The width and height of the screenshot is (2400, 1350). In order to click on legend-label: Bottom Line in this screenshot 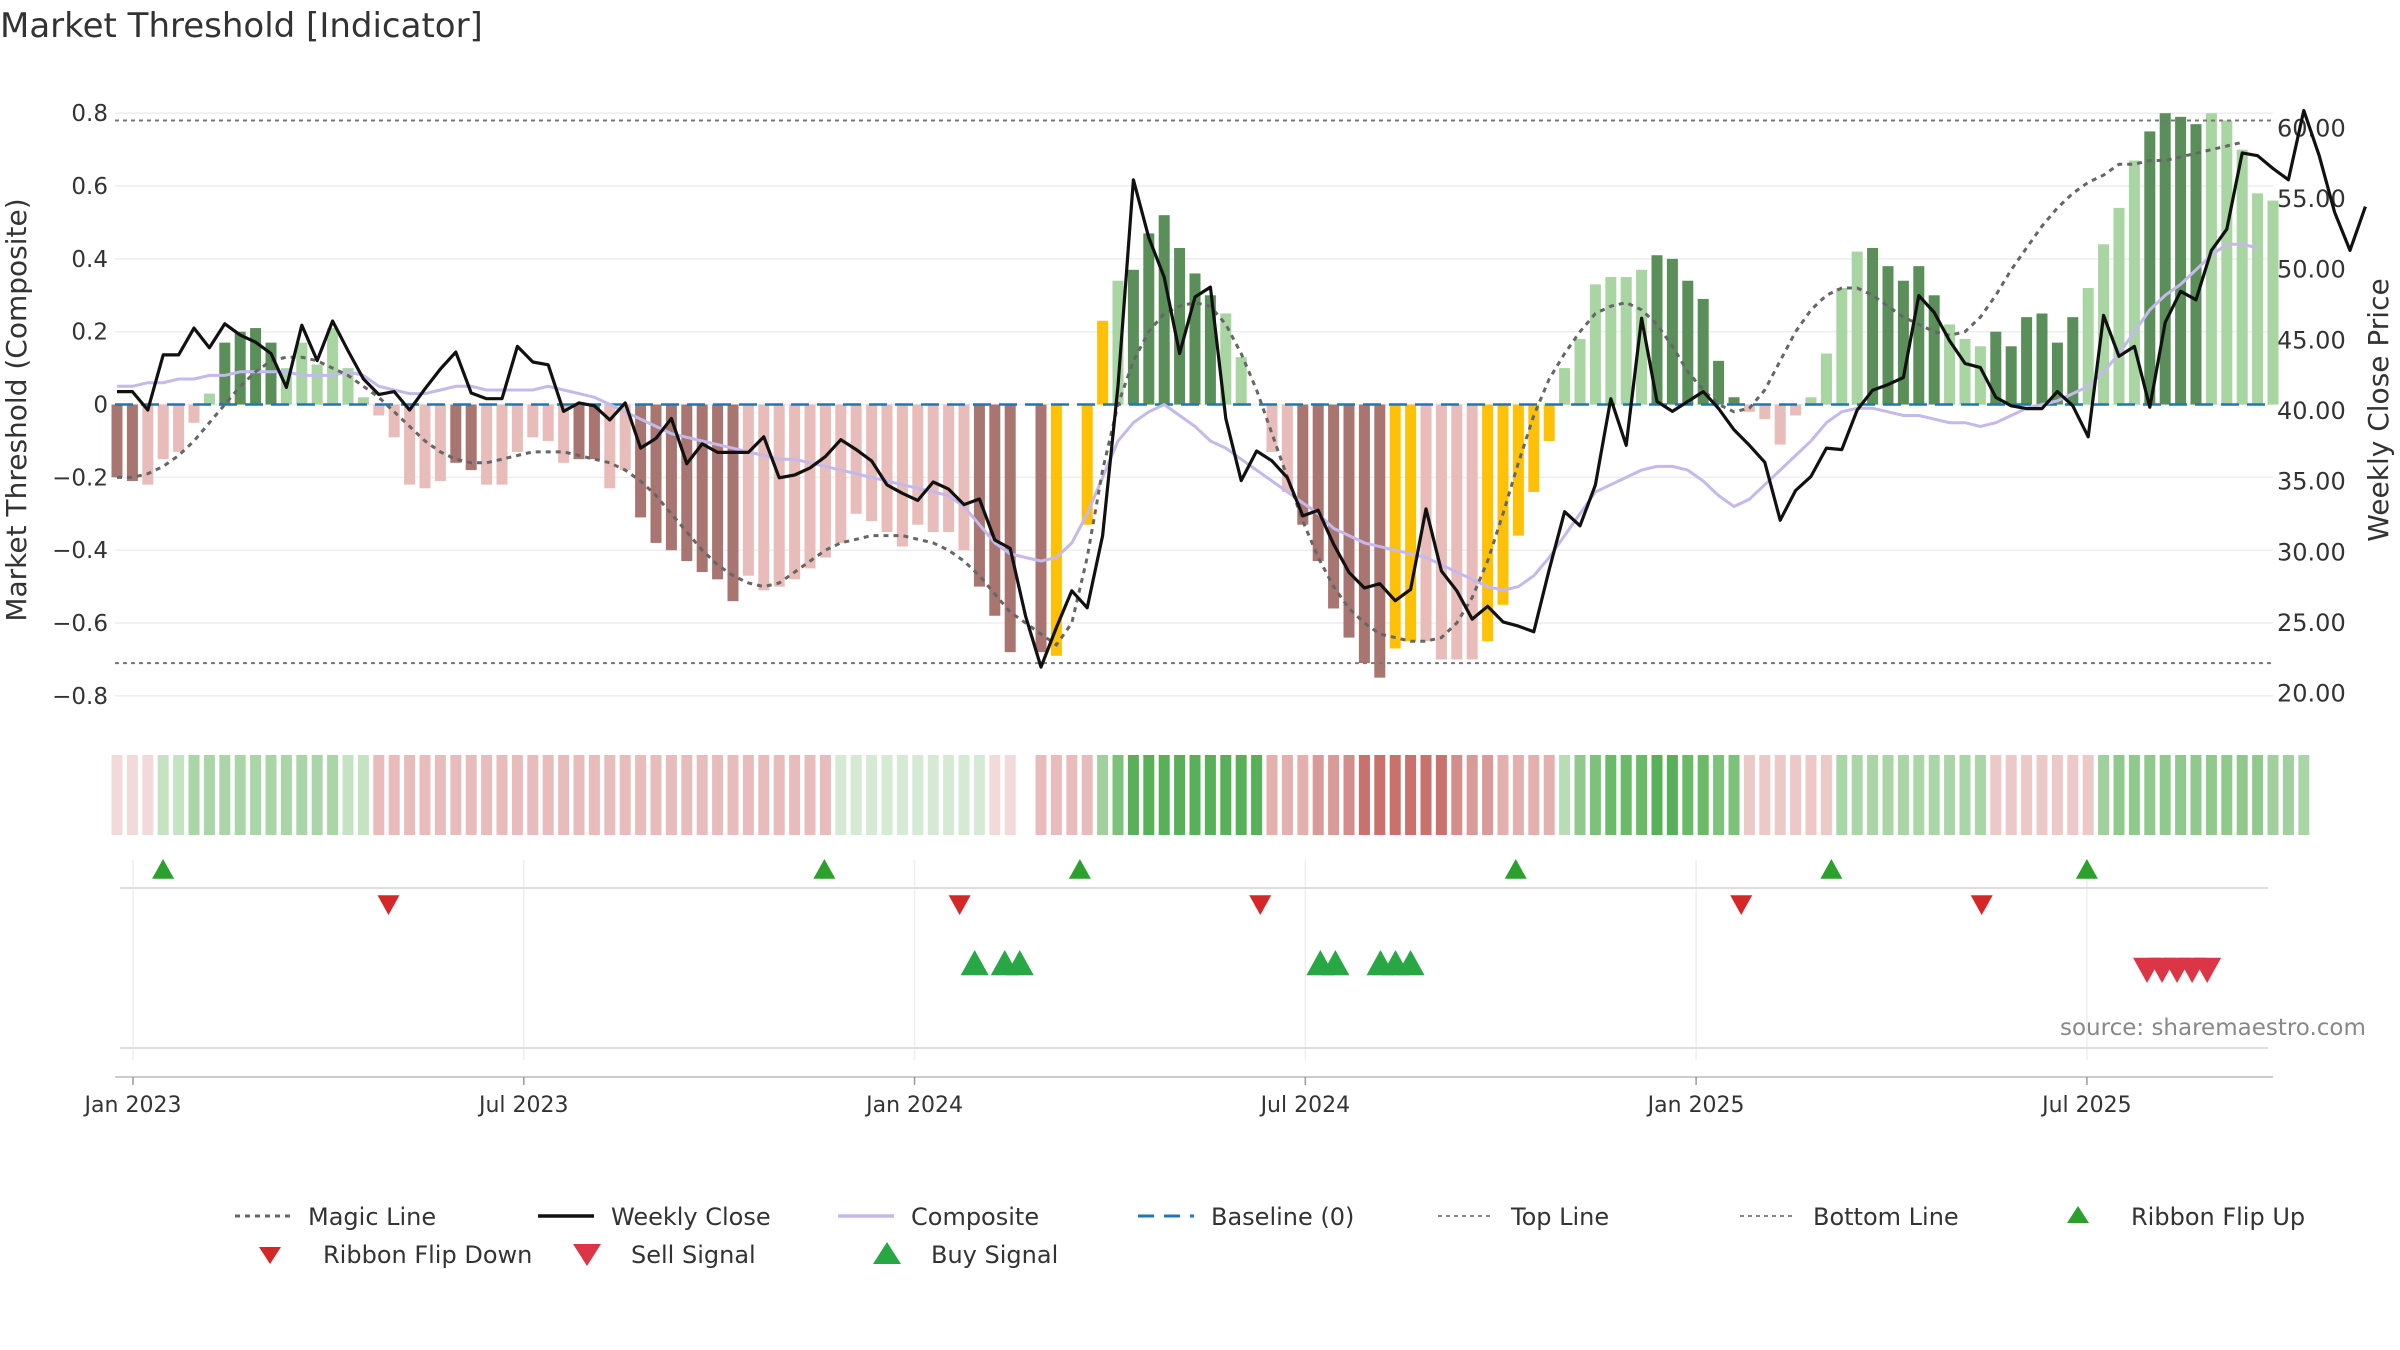, I will do `click(1886, 1217)`.